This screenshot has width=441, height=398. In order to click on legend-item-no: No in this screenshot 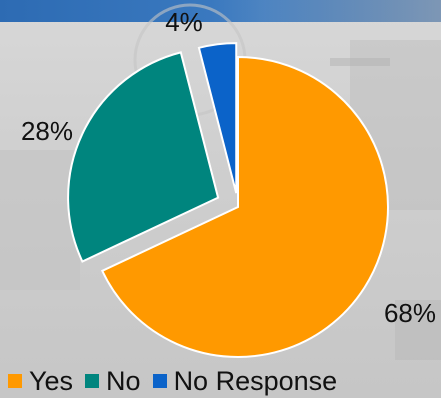, I will do `click(113, 381)`.